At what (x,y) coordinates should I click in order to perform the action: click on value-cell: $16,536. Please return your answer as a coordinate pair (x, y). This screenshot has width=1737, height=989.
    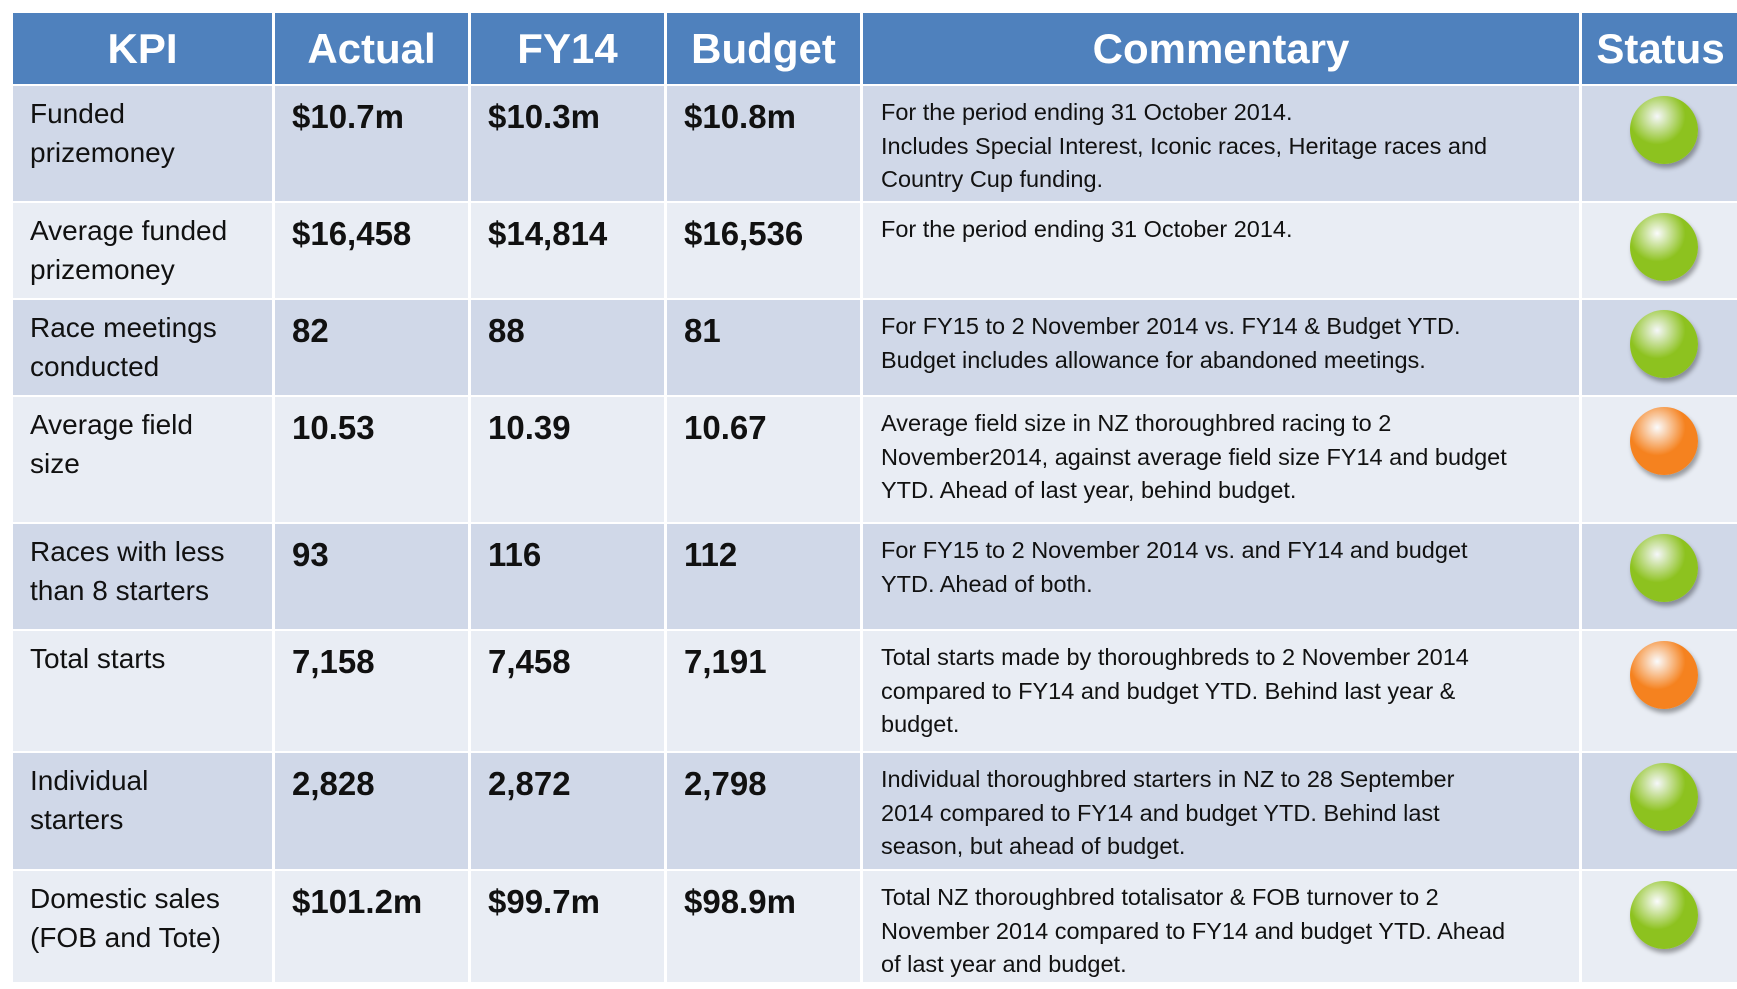
    Looking at the image, I should click on (763, 250).